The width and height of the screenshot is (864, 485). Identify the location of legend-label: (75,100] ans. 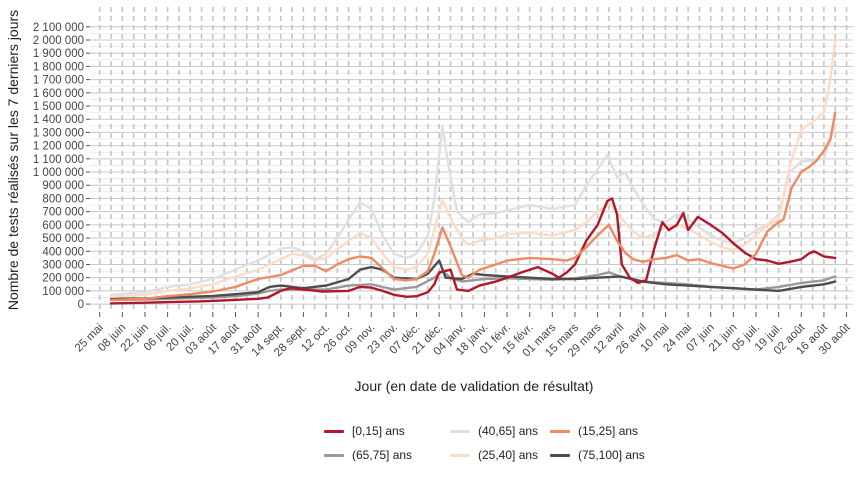
(611, 455).